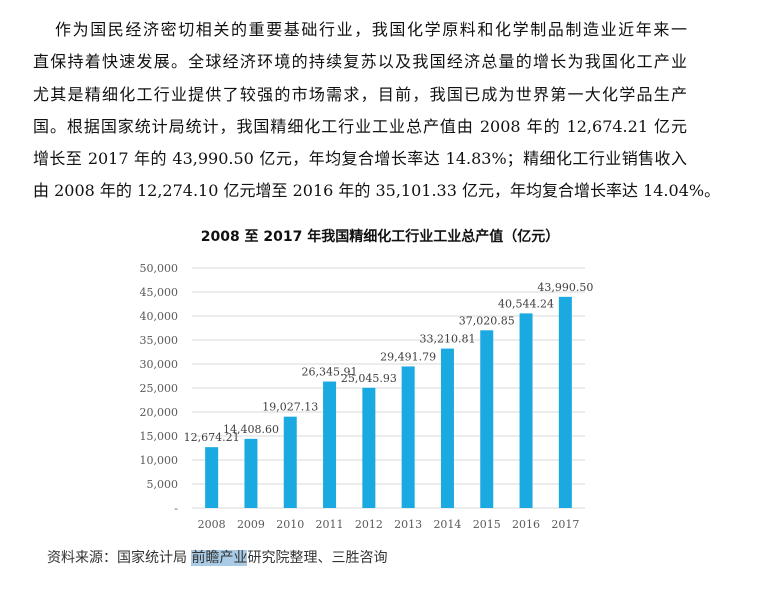 The width and height of the screenshot is (760, 590). Describe the element at coordinates (159, 292) in the screenshot. I see `y-tick-label: 45,000` at that location.